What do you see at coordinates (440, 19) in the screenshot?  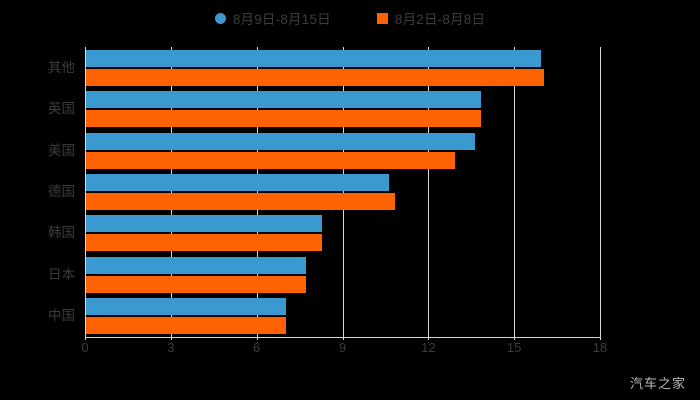 I see `legend-label: 8月2日-8月8日` at bounding box center [440, 19].